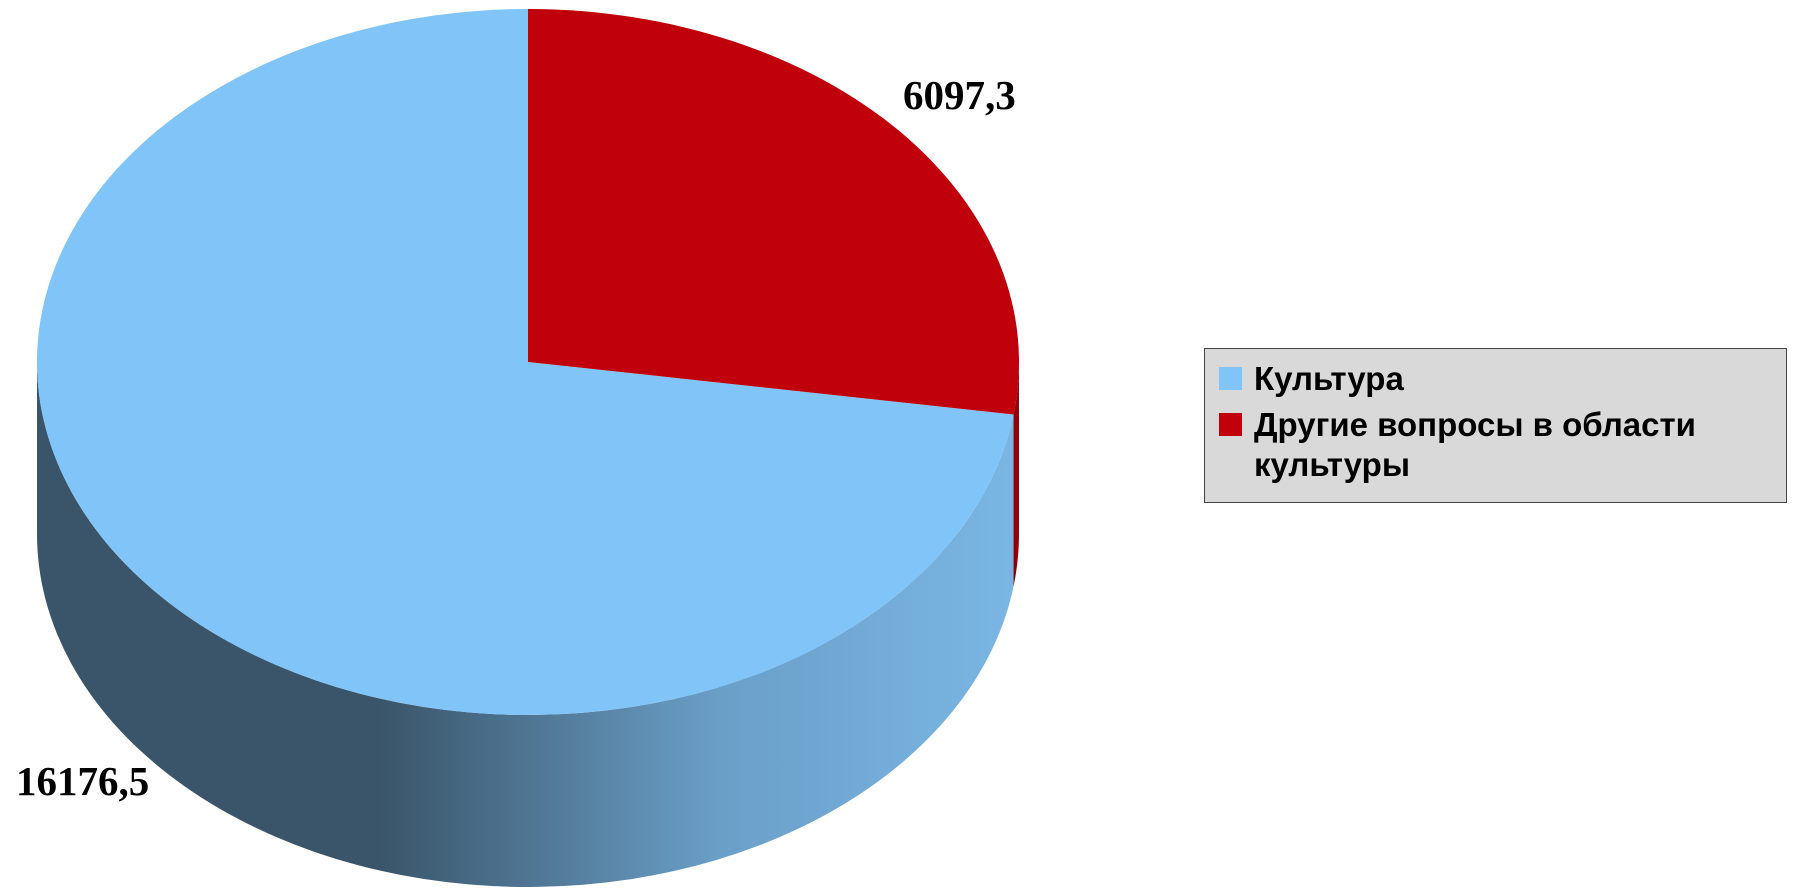 The image size is (1798, 890). I want to click on value-label: 16176,5, so click(82, 781).